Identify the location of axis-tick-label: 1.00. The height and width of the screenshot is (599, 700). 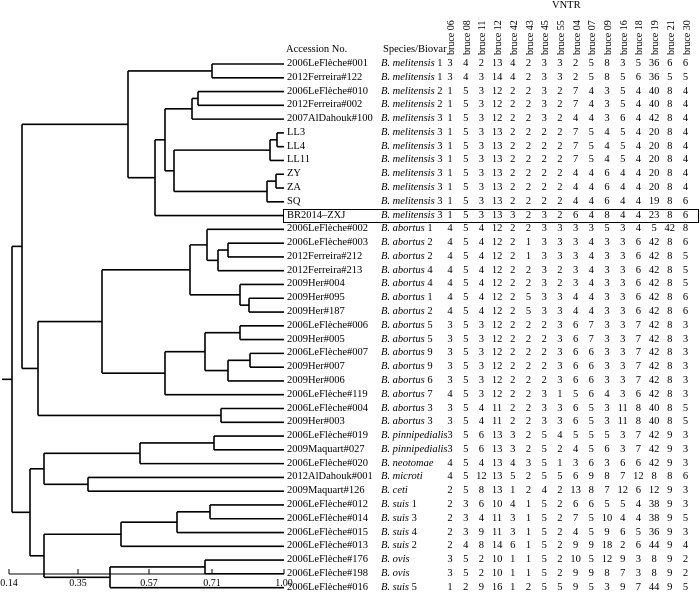
(284, 583).